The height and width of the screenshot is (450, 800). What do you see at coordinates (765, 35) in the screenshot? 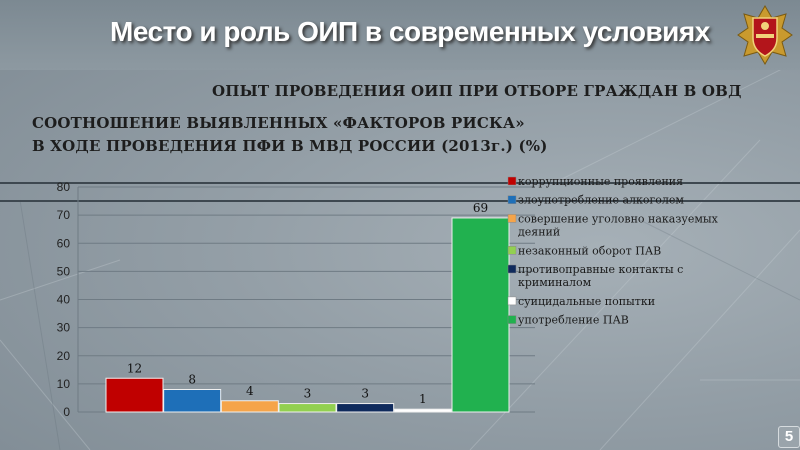
I see `police-shield-emblem-icon` at bounding box center [765, 35].